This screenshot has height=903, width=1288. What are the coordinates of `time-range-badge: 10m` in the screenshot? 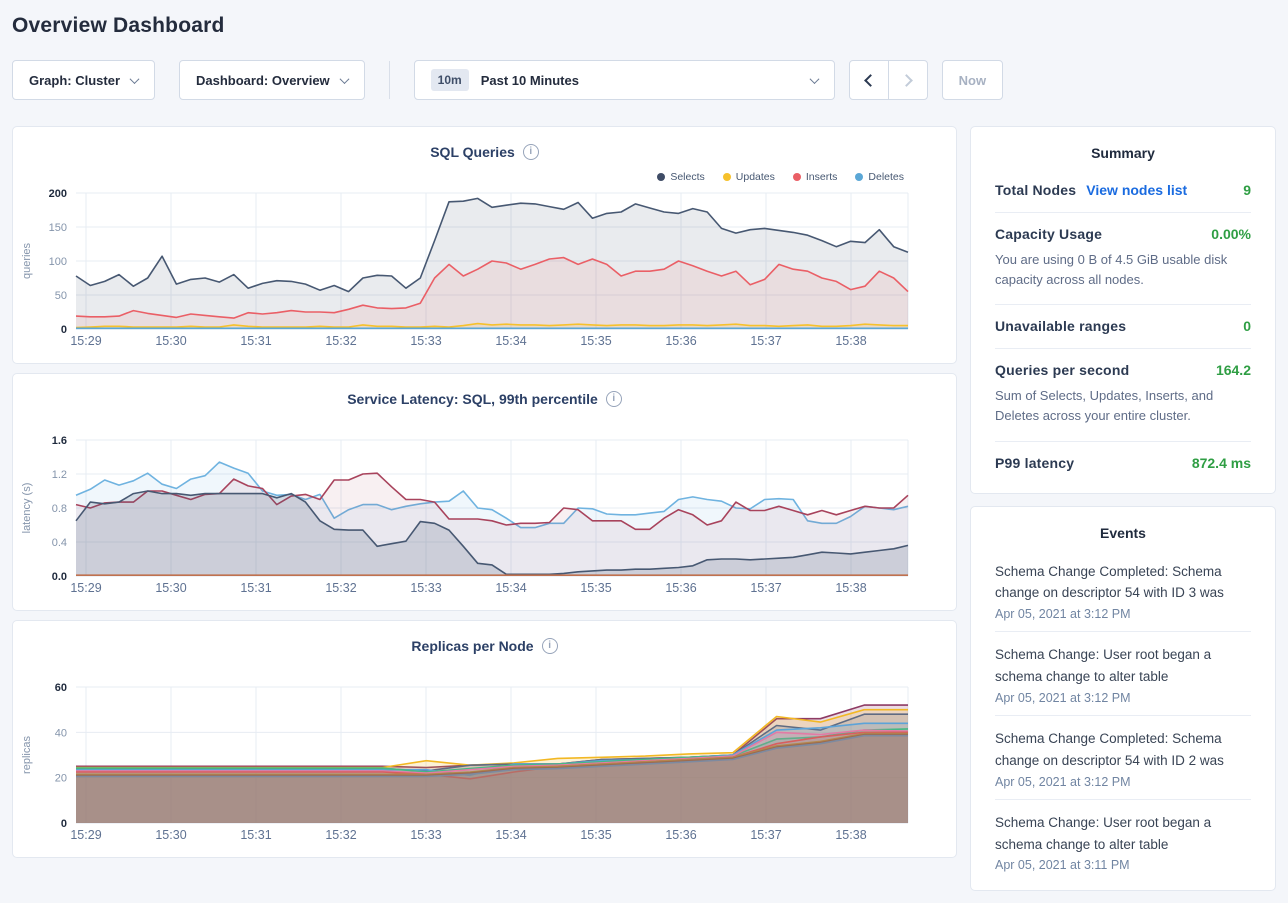 It's located at (449, 80).